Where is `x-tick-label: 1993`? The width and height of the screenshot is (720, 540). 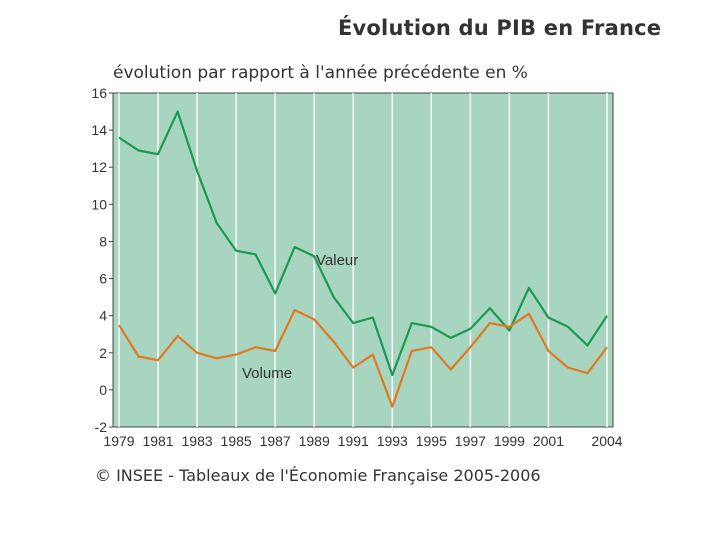 x-tick-label: 1993 is located at coordinates (392, 441).